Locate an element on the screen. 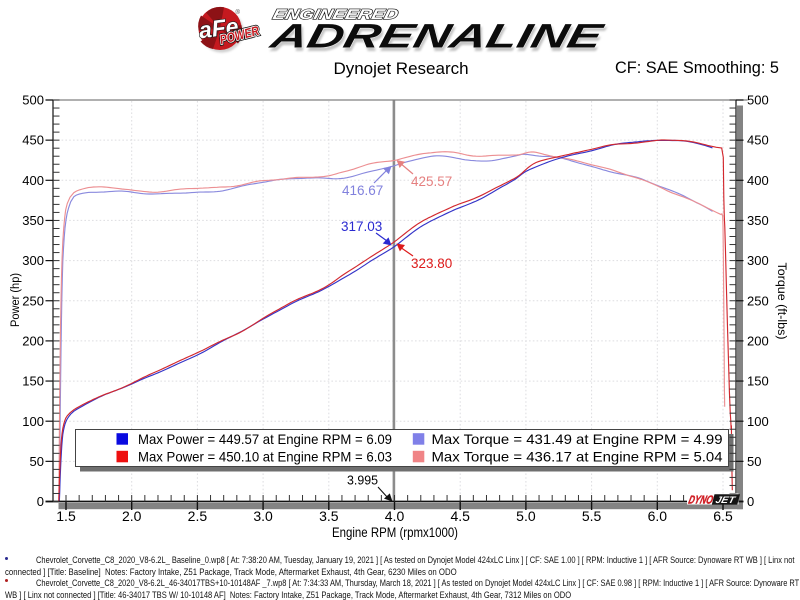 This screenshot has width=800, height=600. svg-text: aFe is located at coordinates (218, 28).